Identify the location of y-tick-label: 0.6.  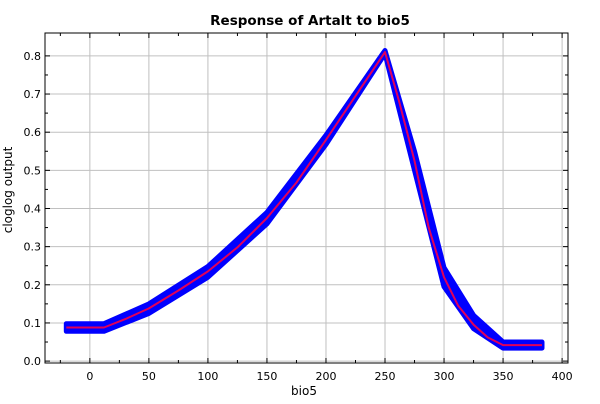
(33, 132).